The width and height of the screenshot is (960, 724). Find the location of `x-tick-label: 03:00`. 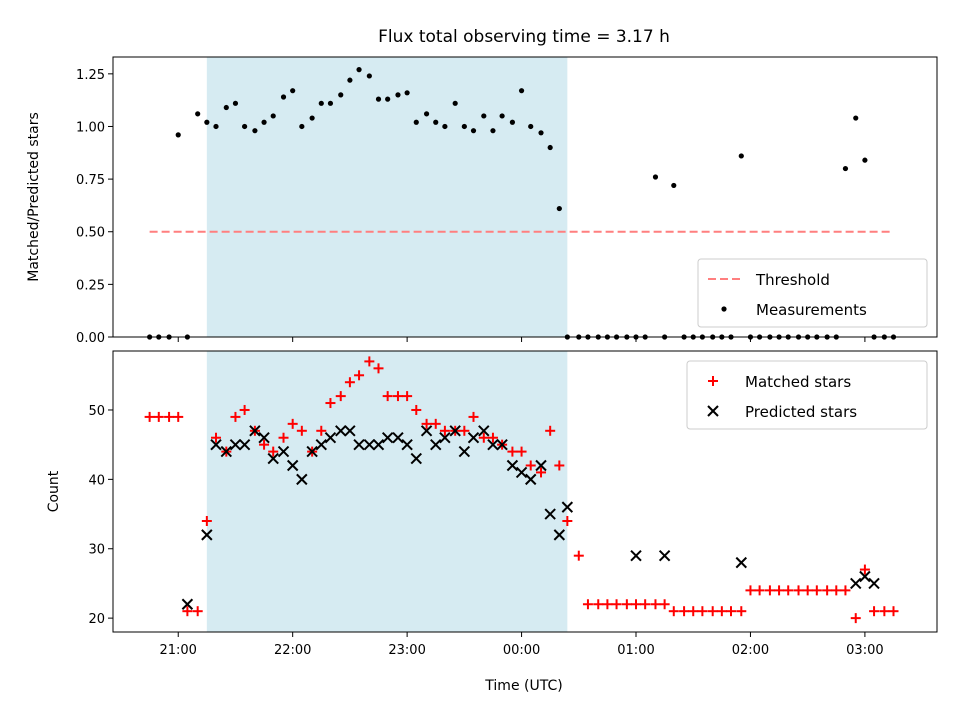

x-tick-label: 03:00 is located at coordinates (864, 650).